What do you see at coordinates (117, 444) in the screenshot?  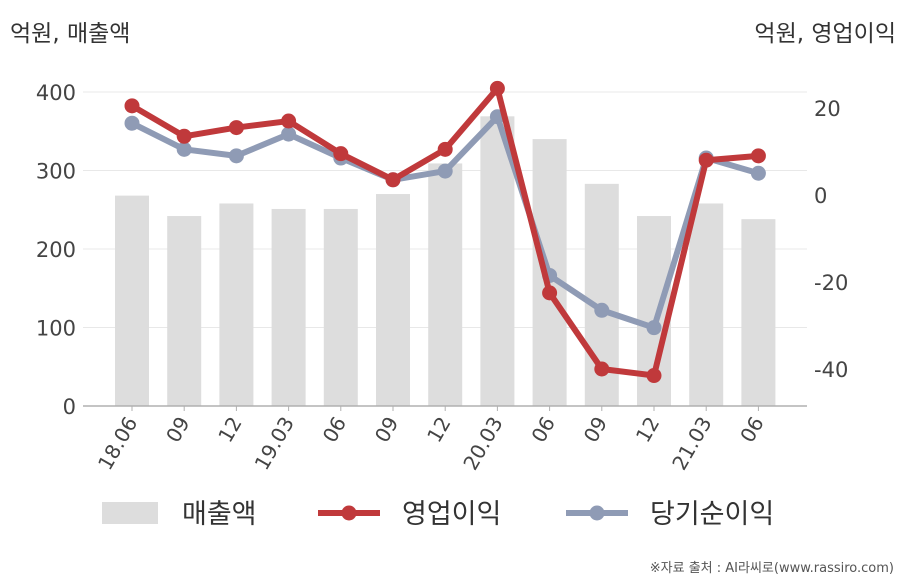 I see `x-tick-label: 18.06` at bounding box center [117, 444].